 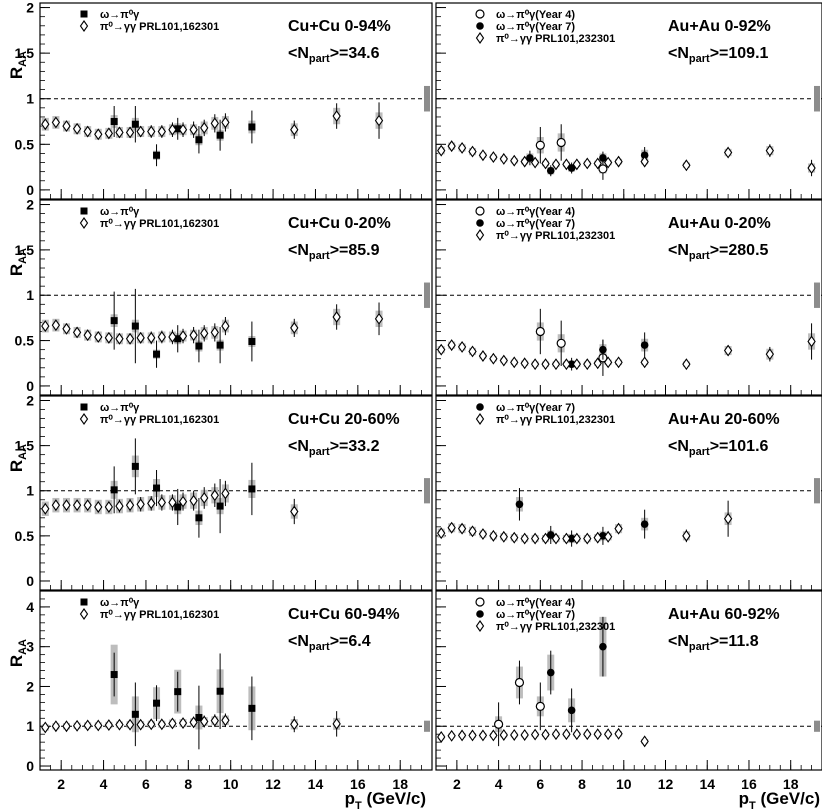 I want to click on data-point-open-circle, so click(x=519, y=682).